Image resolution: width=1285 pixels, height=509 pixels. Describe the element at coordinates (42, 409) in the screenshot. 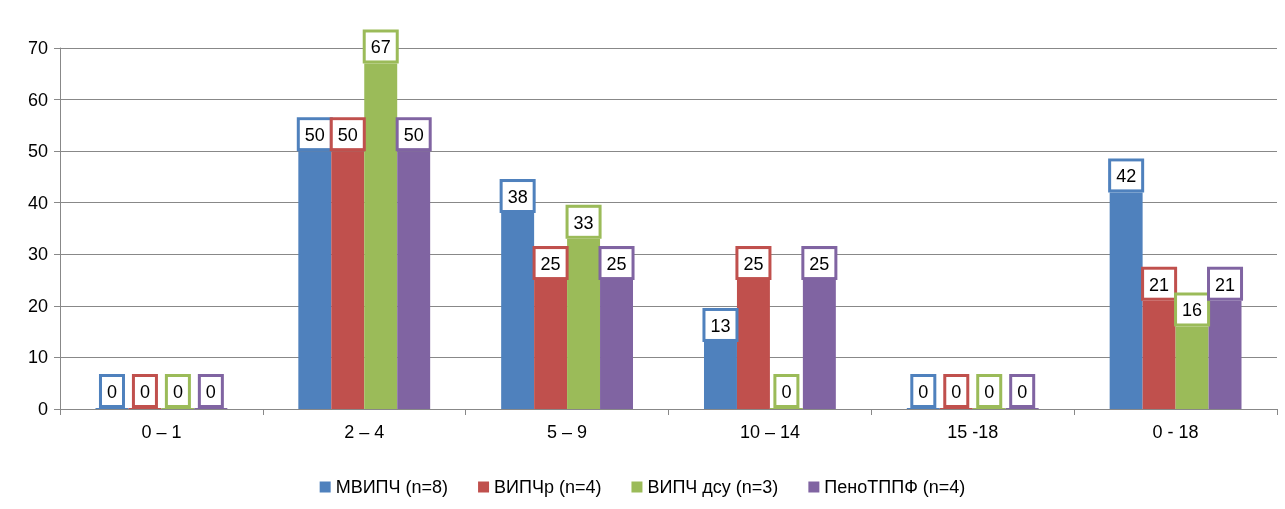

I see `y-tick-label: 0` at that location.